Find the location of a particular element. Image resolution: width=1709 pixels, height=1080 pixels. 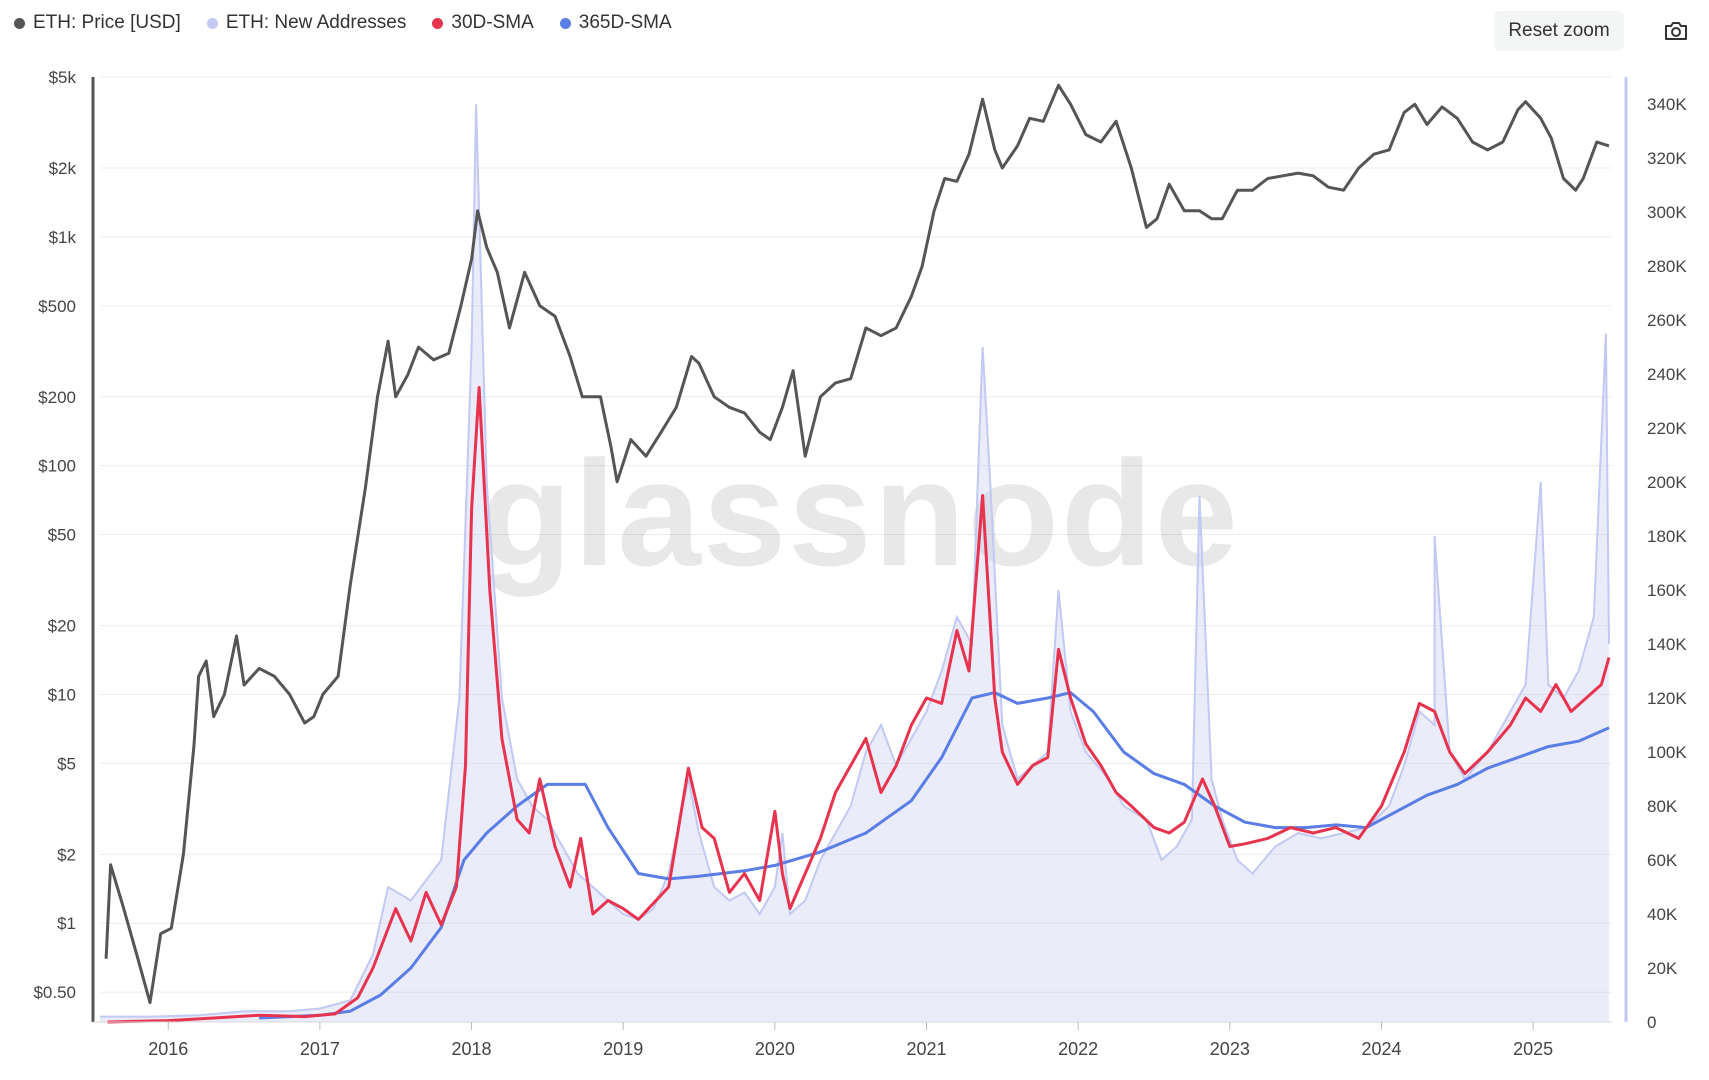

legend-item-price: ETH: Price [USD] is located at coordinates (97, 23).